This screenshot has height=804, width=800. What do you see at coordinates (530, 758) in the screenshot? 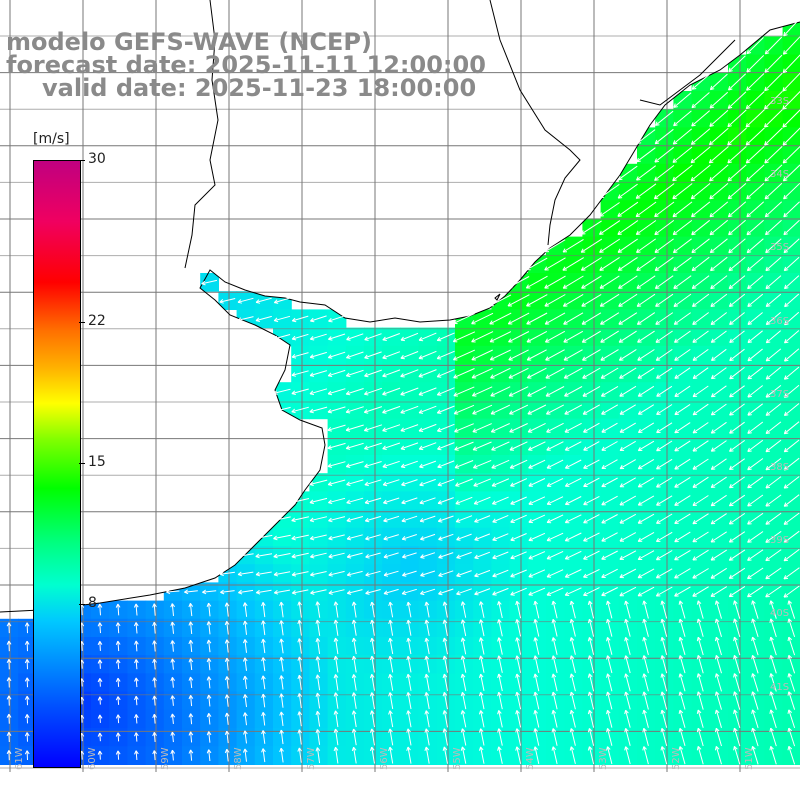
I see `longitude-label: 54W` at bounding box center [530, 758].